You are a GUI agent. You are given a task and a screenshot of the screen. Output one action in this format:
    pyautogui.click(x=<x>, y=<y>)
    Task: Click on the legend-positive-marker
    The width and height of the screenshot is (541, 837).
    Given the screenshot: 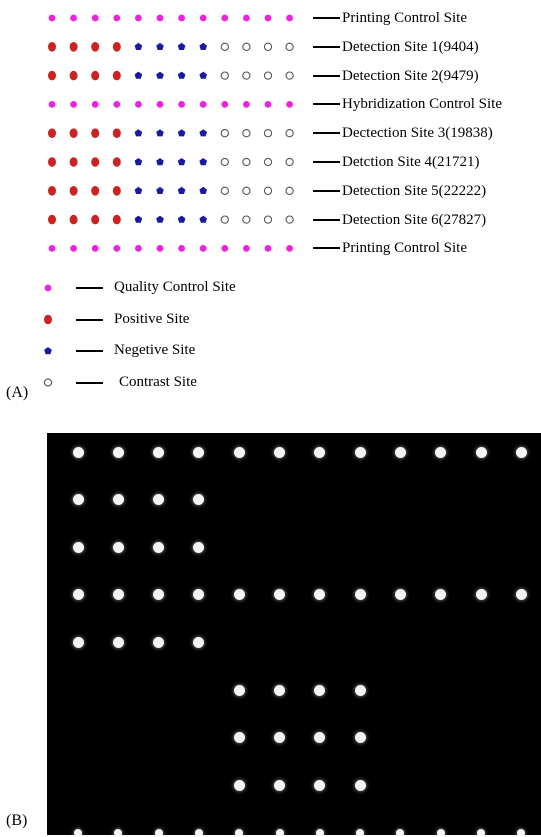 What is the action you would take?
    pyautogui.click(x=48, y=319)
    